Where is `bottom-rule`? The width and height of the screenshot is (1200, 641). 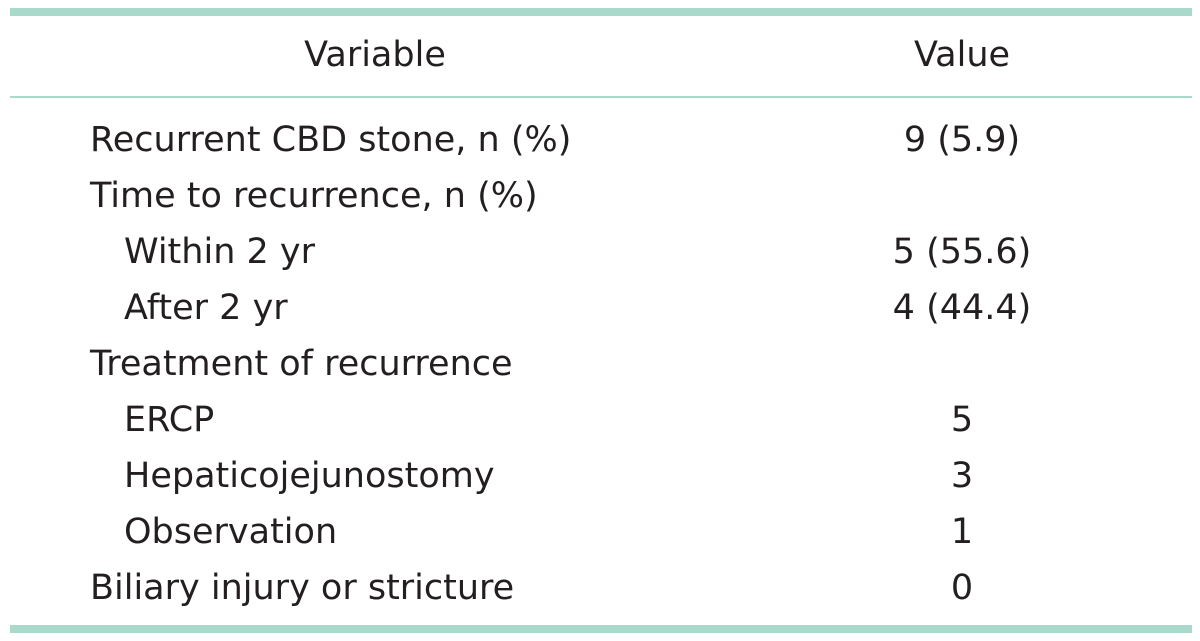
bottom-rule is located at coordinates (601, 629).